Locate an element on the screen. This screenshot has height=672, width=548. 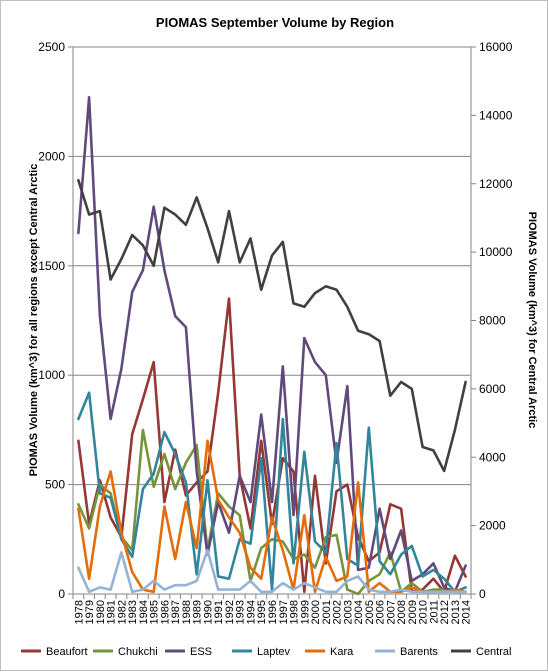
right-axis-label: PIOMAS Volume (km^3) for Central Arctic is located at coordinates (532, 320).